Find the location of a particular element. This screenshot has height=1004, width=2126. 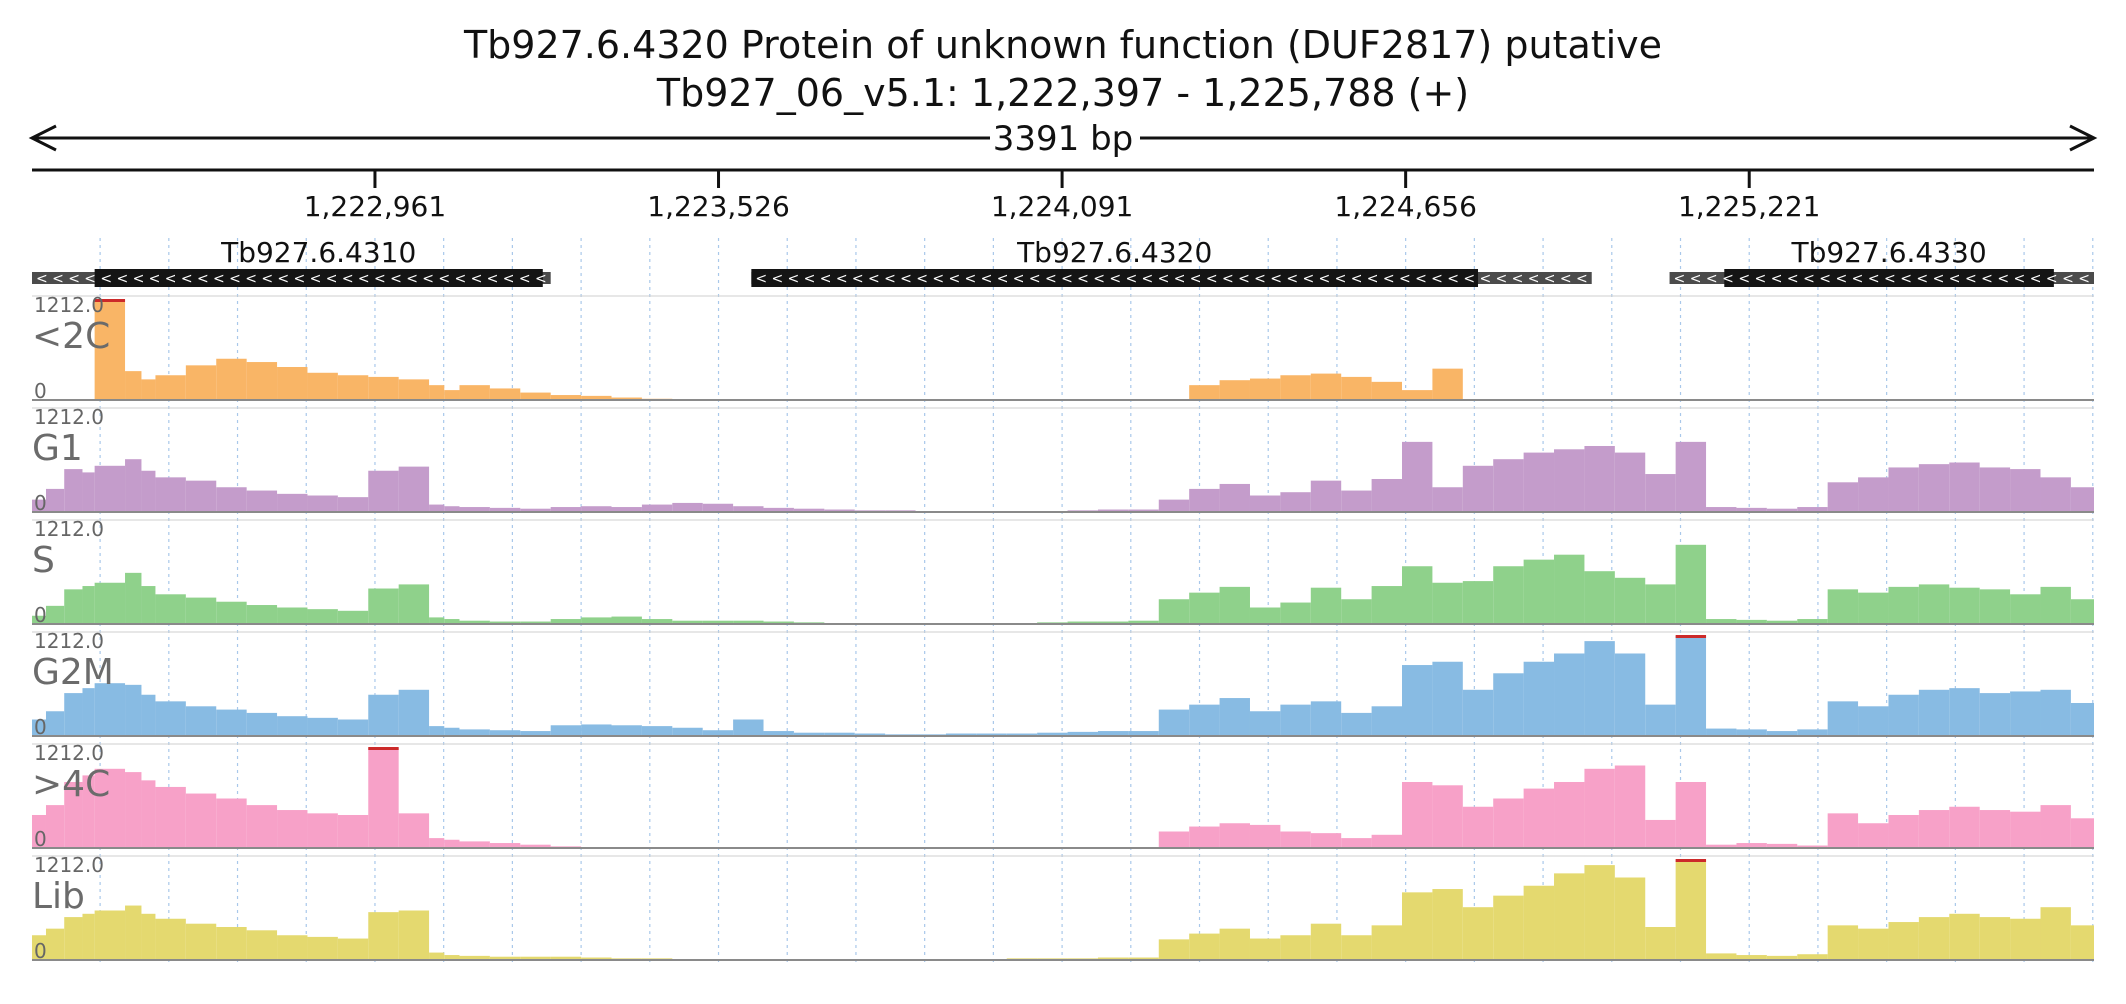

gene-label-2: Tb927.6.4330 is located at coordinates (1888, 252).